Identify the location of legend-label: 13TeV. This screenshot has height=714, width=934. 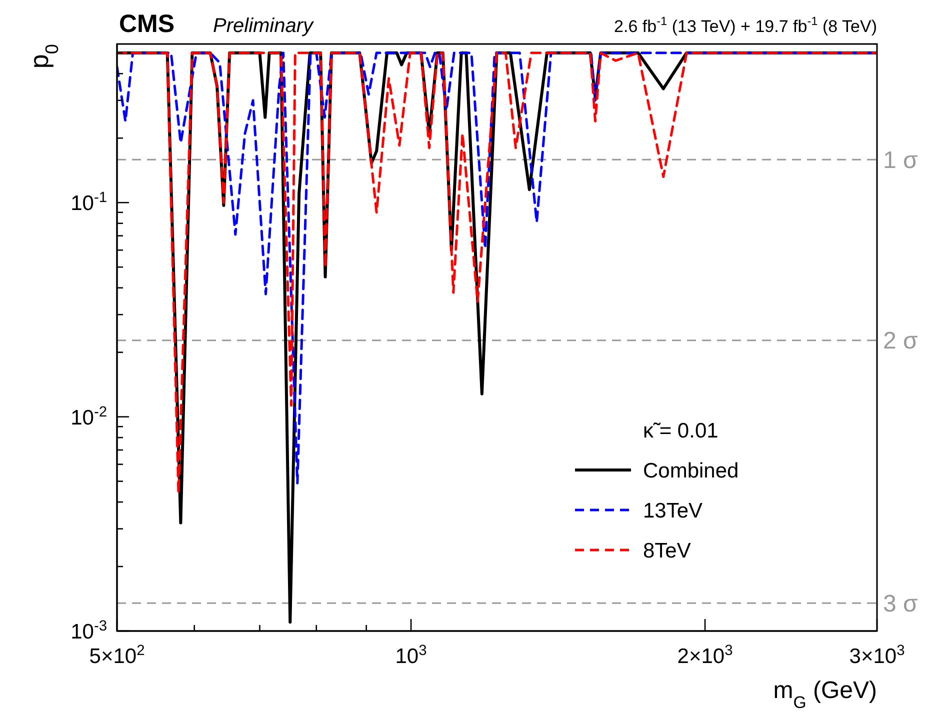
(673, 510).